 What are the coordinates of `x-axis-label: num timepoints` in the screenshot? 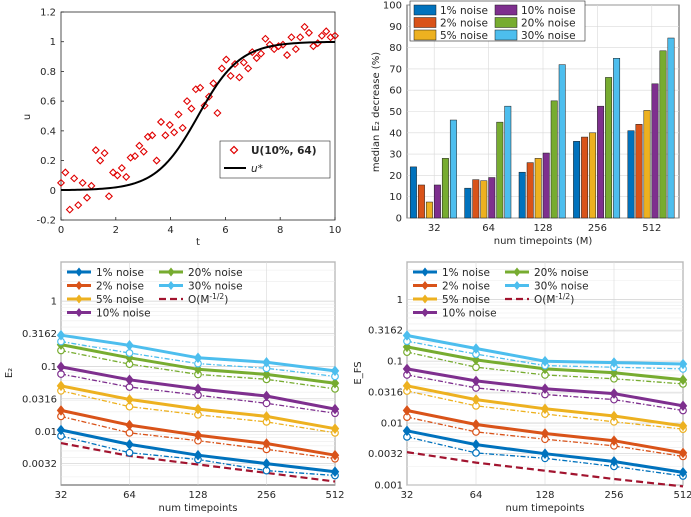 It's located at (545, 508).